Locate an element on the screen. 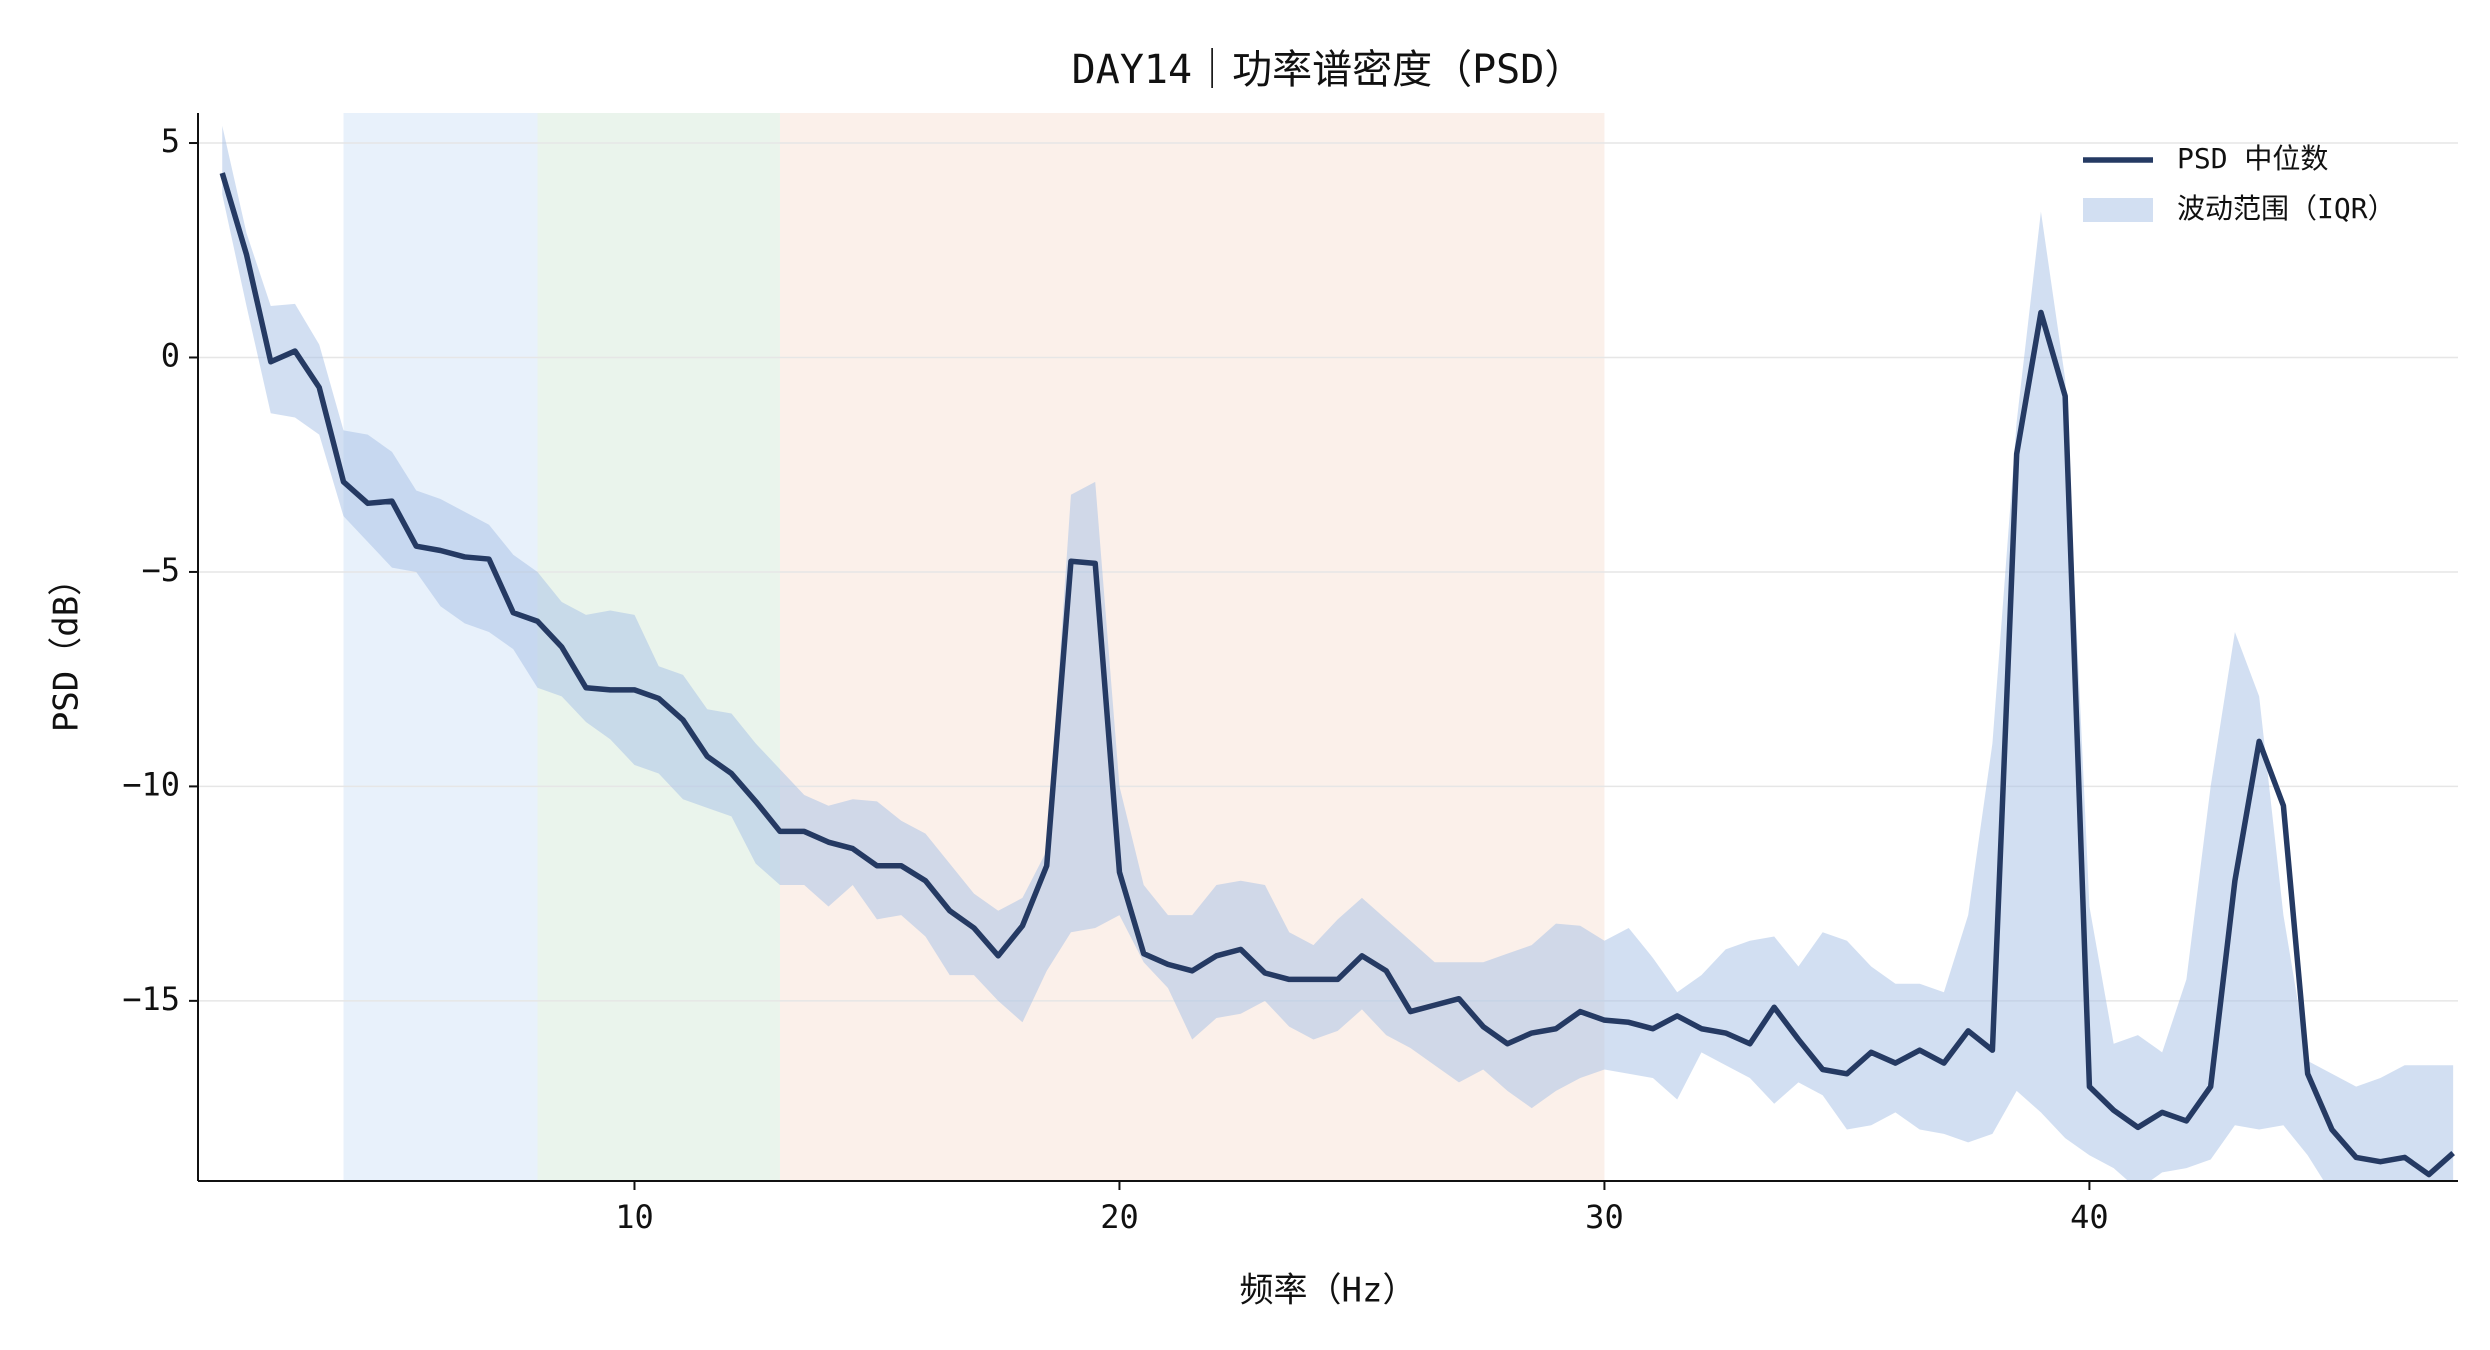  y-tick-label: −10 is located at coordinates (151, 784).